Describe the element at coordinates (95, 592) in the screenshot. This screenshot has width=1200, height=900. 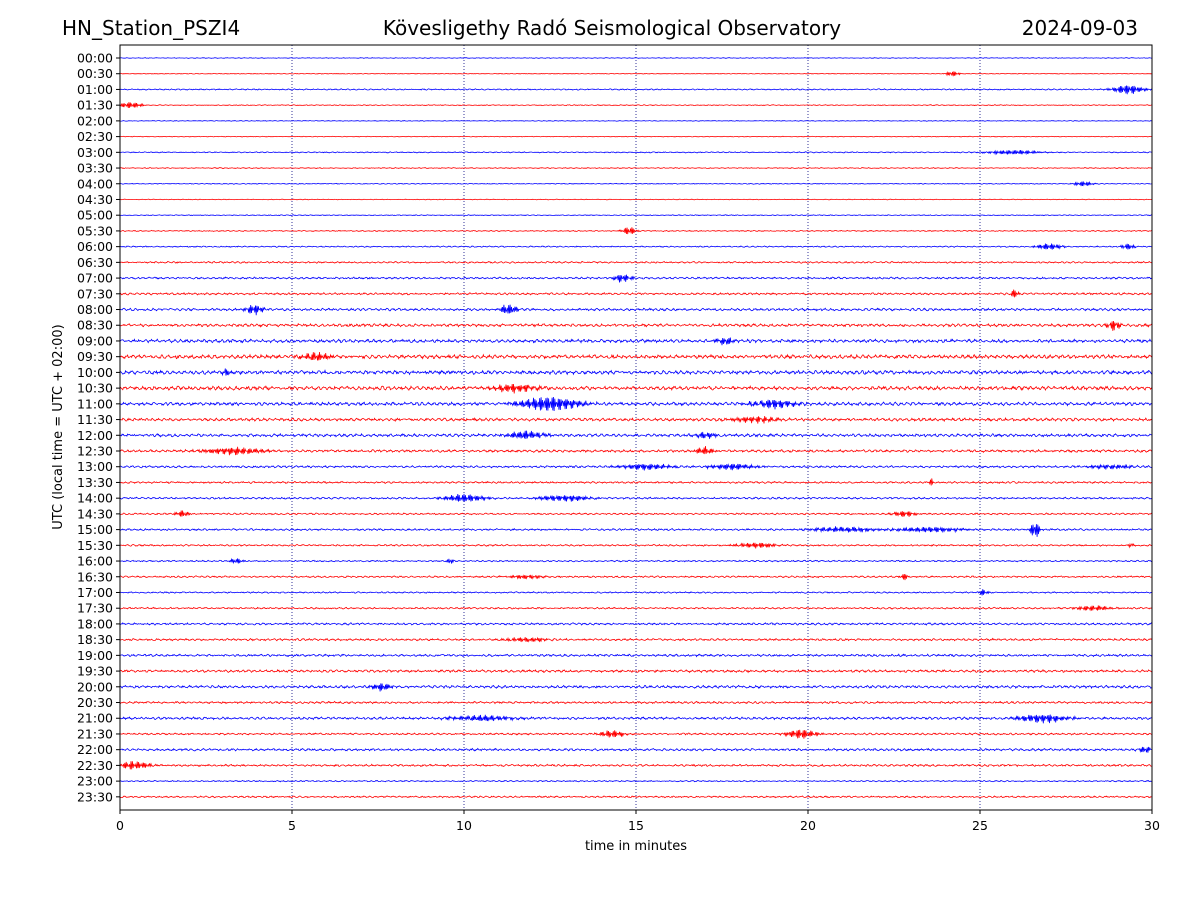
I see `y-tick-label: 17:00` at that location.